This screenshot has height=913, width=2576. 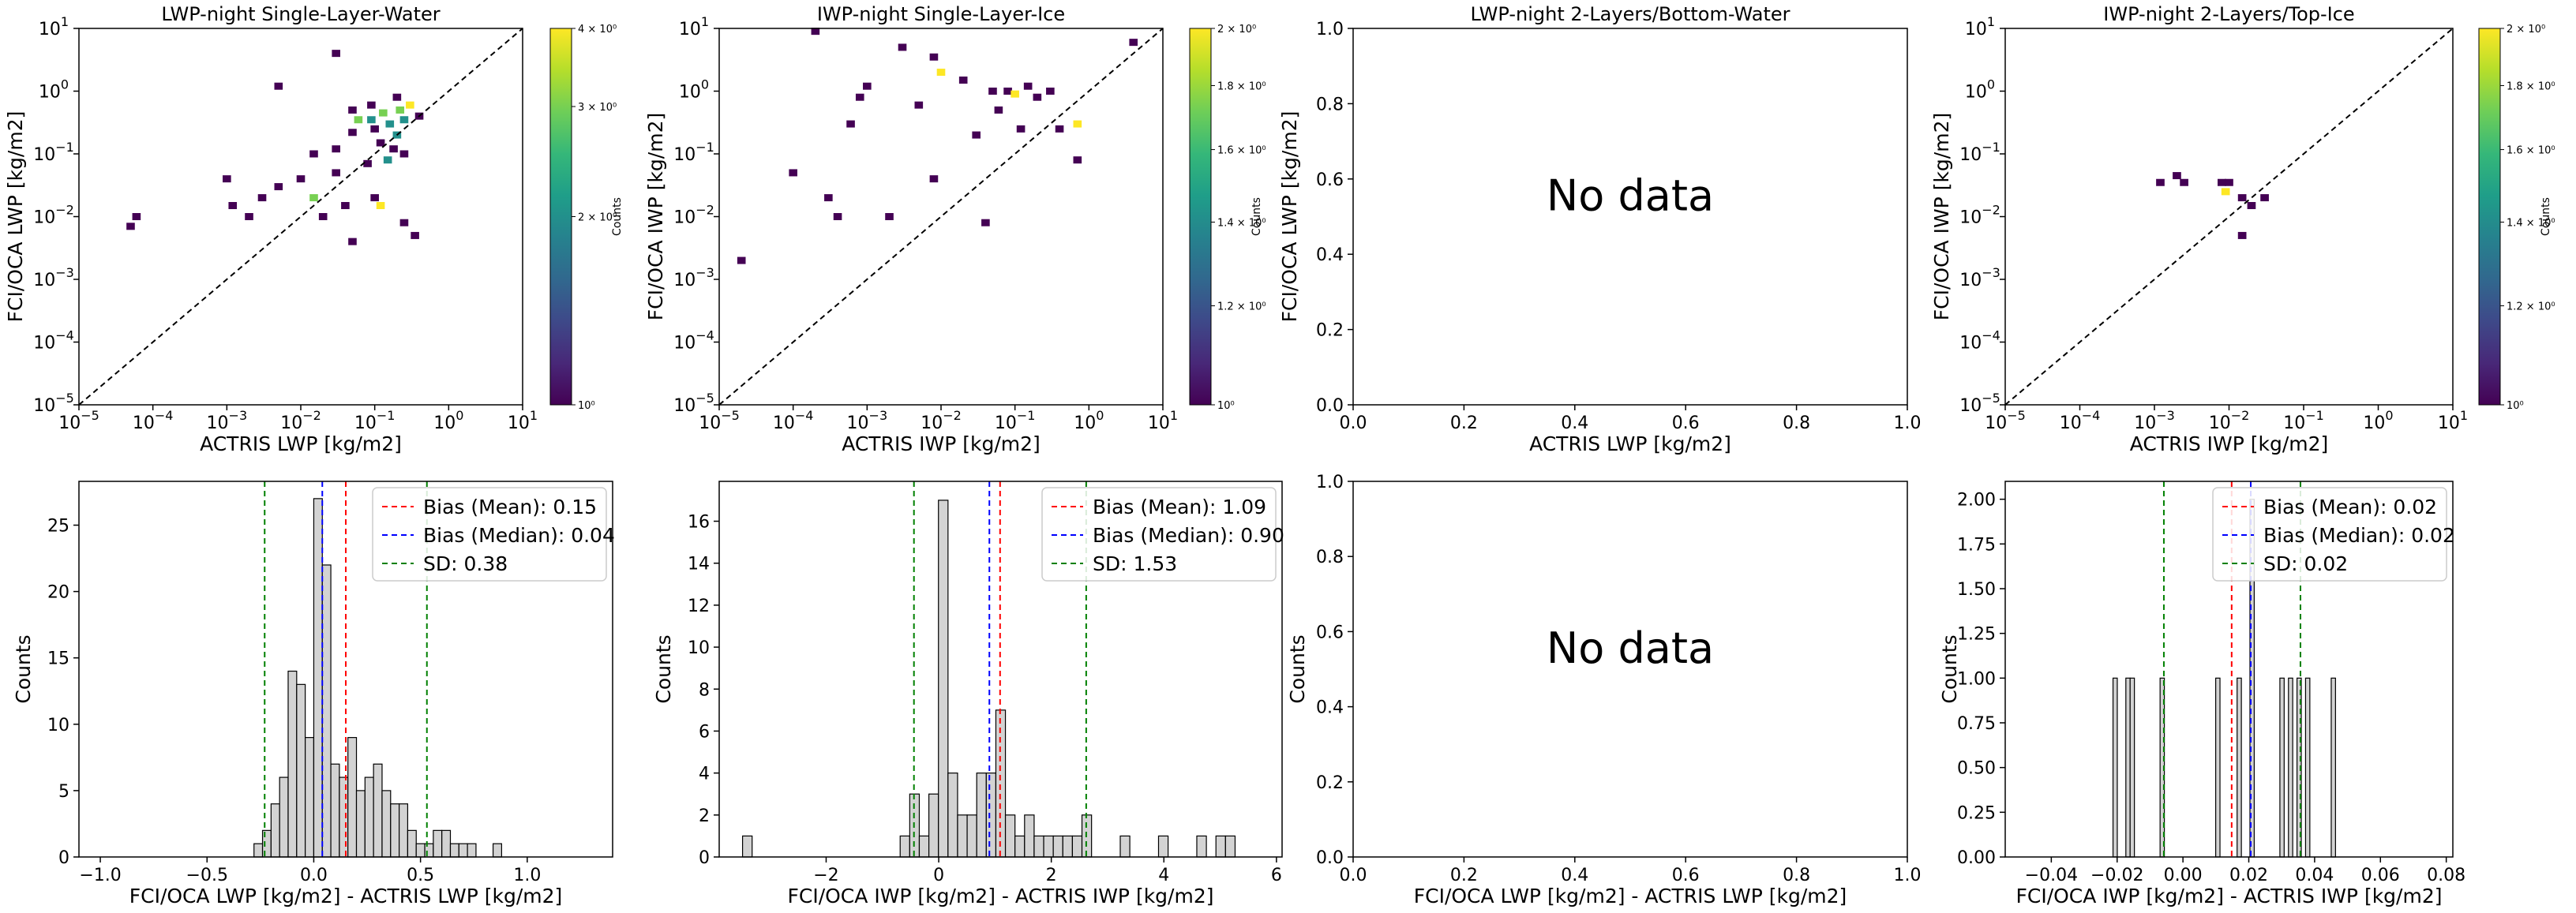 What do you see at coordinates (2005, 421) in the screenshot?
I see `x-tick-label: 10⁻⁵` at bounding box center [2005, 421].